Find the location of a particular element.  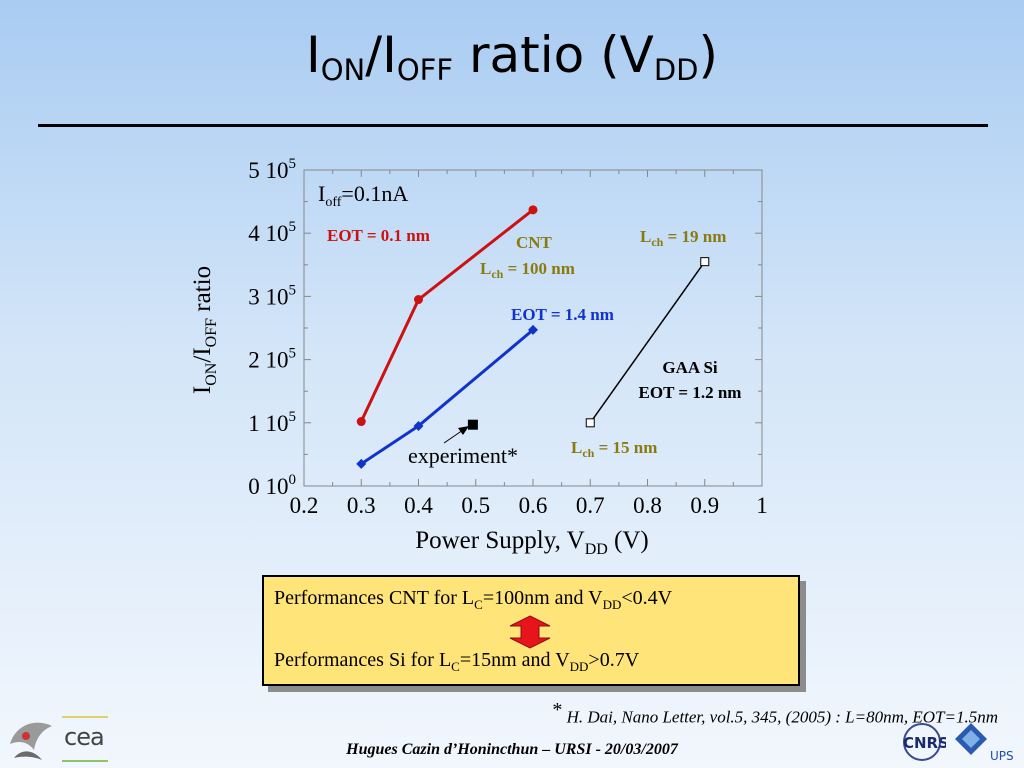

y-tick-label: 4 105 is located at coordinates (272, 232).